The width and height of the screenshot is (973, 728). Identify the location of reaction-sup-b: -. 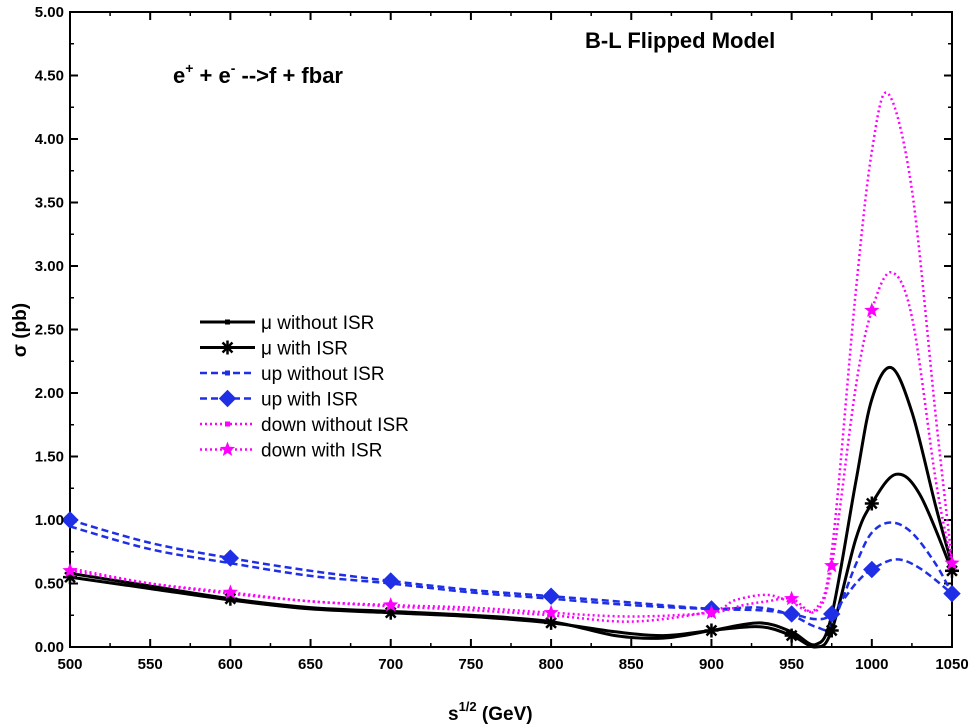
(233, 68).